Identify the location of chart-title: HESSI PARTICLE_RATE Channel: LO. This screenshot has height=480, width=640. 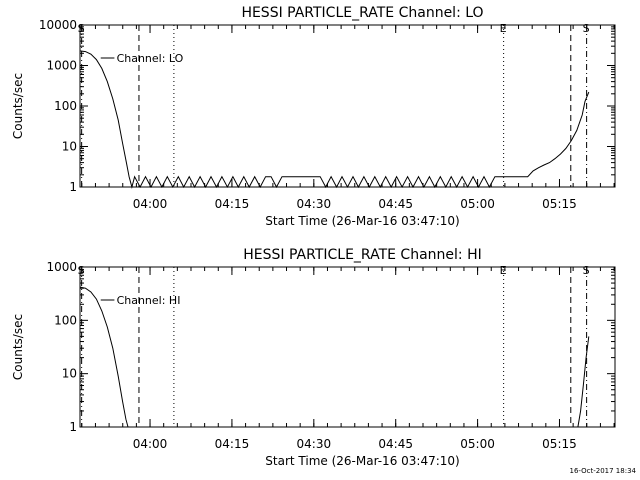
(362, 13).